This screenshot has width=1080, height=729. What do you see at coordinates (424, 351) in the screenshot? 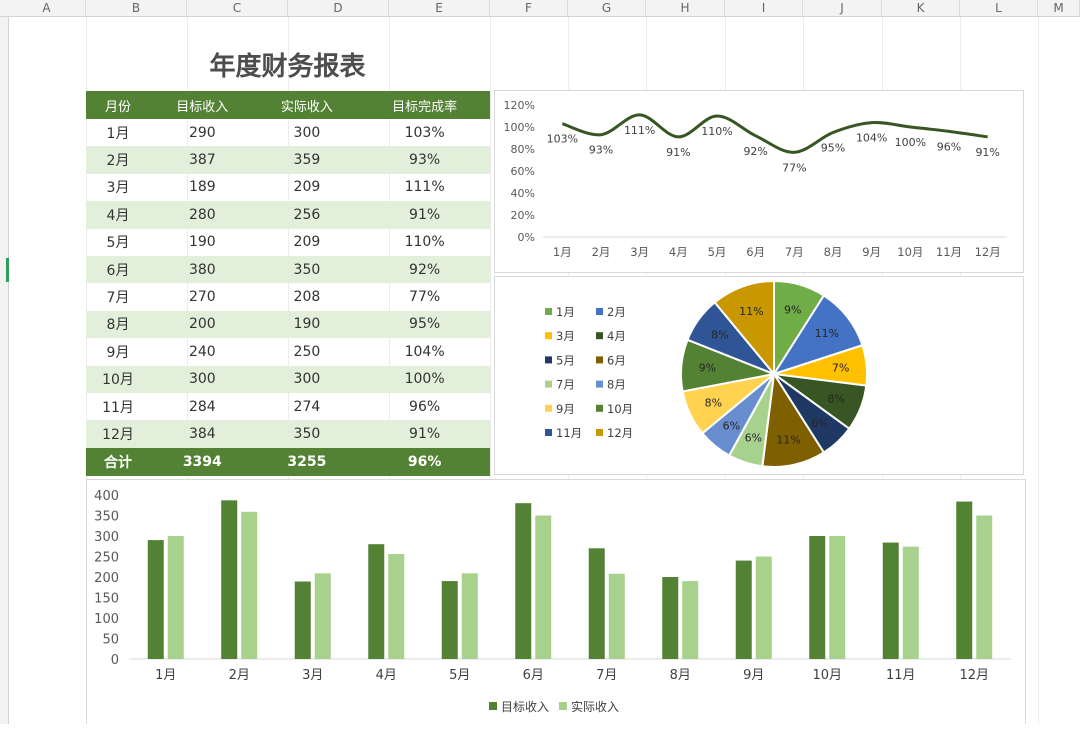
I see `table-cell: 104%` at bounding box center [424, 351].